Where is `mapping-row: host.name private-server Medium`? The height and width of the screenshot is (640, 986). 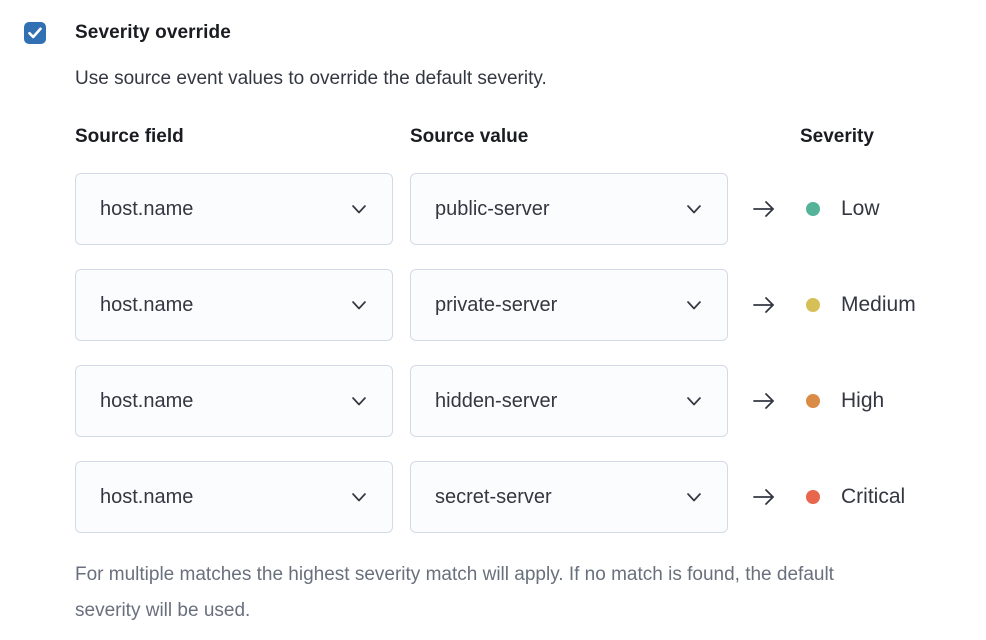 mapping-row: host.name private-server Medium is located at coordinates (530, 305).